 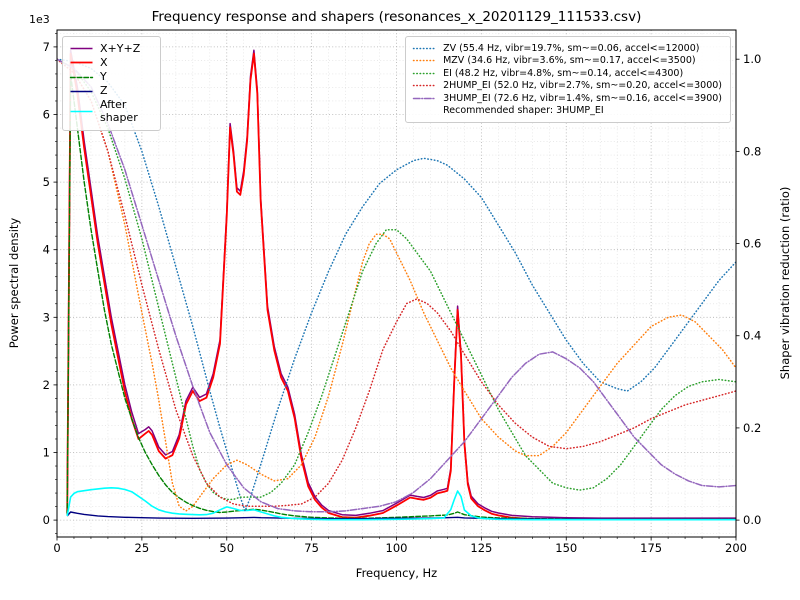 What do you see at coordinates (752, 244) in the screenshot?
I see `right-y-tick-label: 0.6` at bounding box center [752, 244].